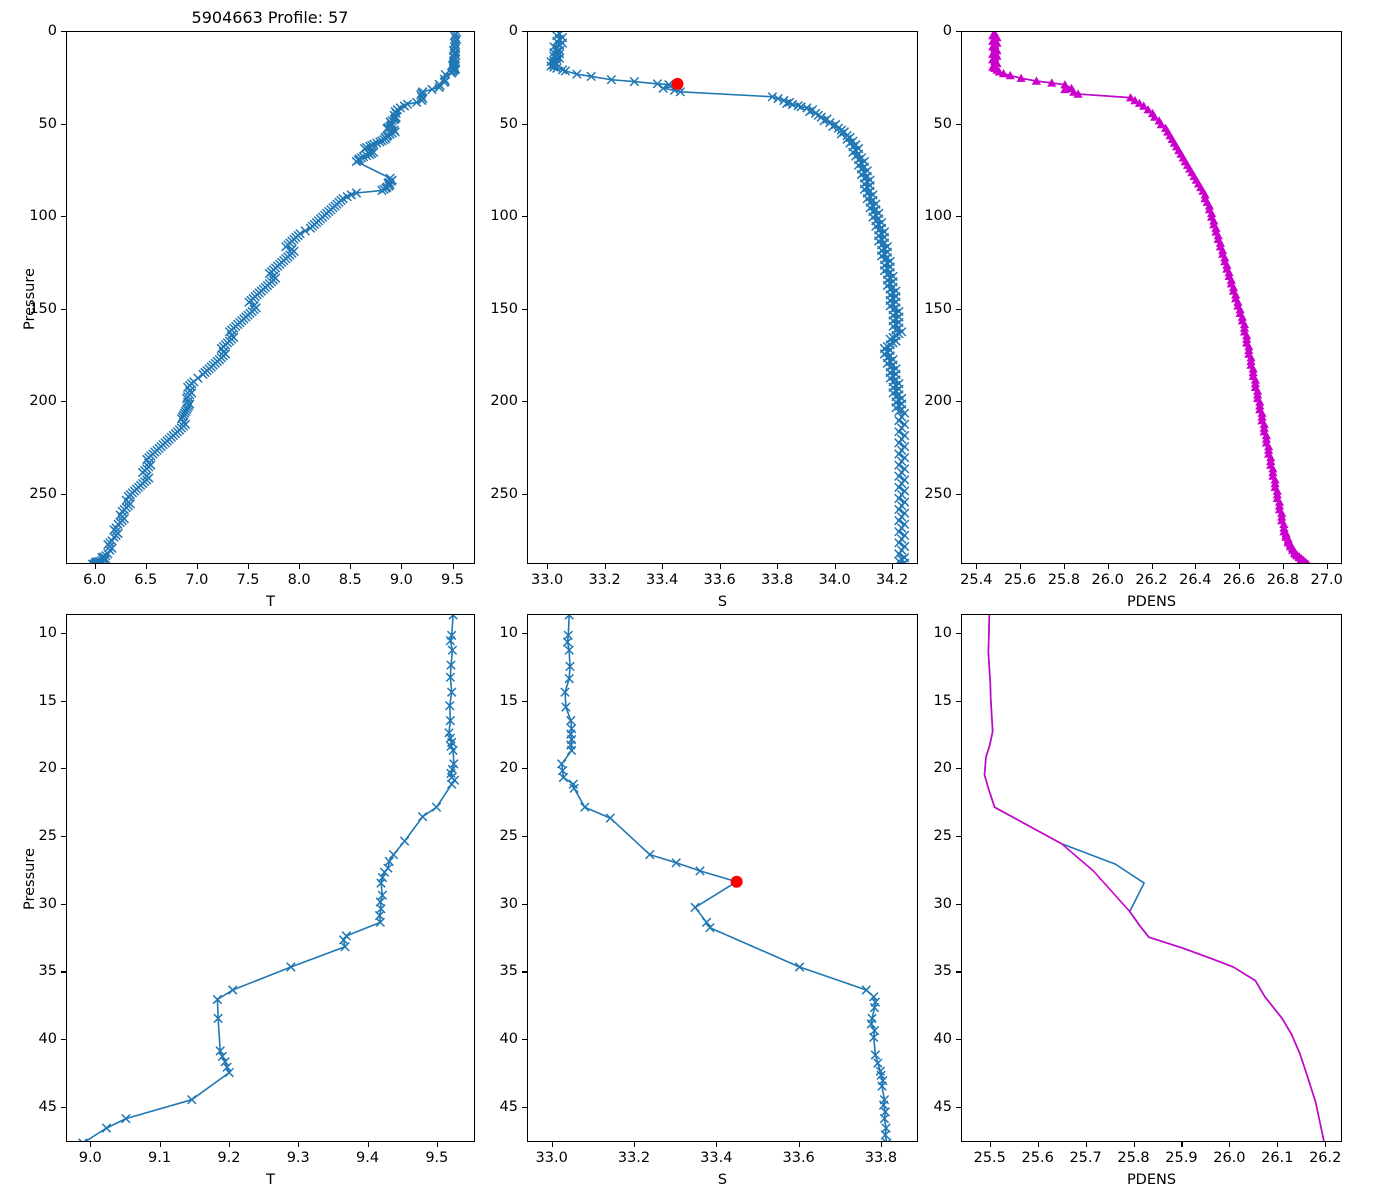 The width and height of the screenshot is (1400, 1200). I want to click on xtick-label: 7.5, so click(248, 580).